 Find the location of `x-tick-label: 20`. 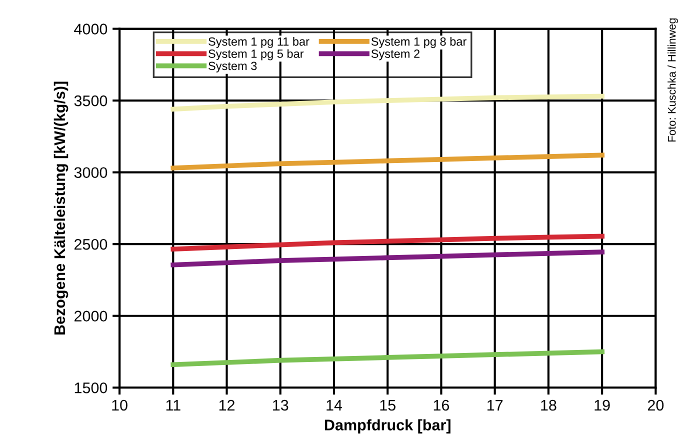

x-tick-label: 20 is located at coordinates (656, 405).